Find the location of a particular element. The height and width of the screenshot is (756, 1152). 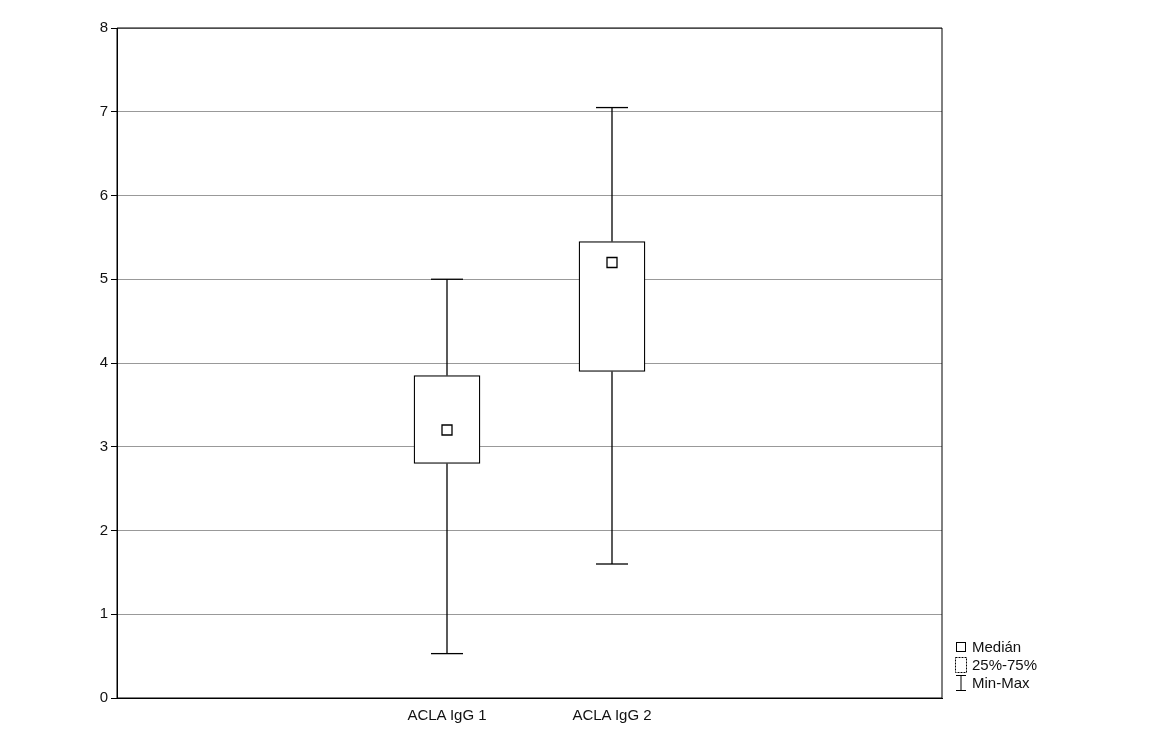

text: Min-Max is located at coordinates (1001, 683).